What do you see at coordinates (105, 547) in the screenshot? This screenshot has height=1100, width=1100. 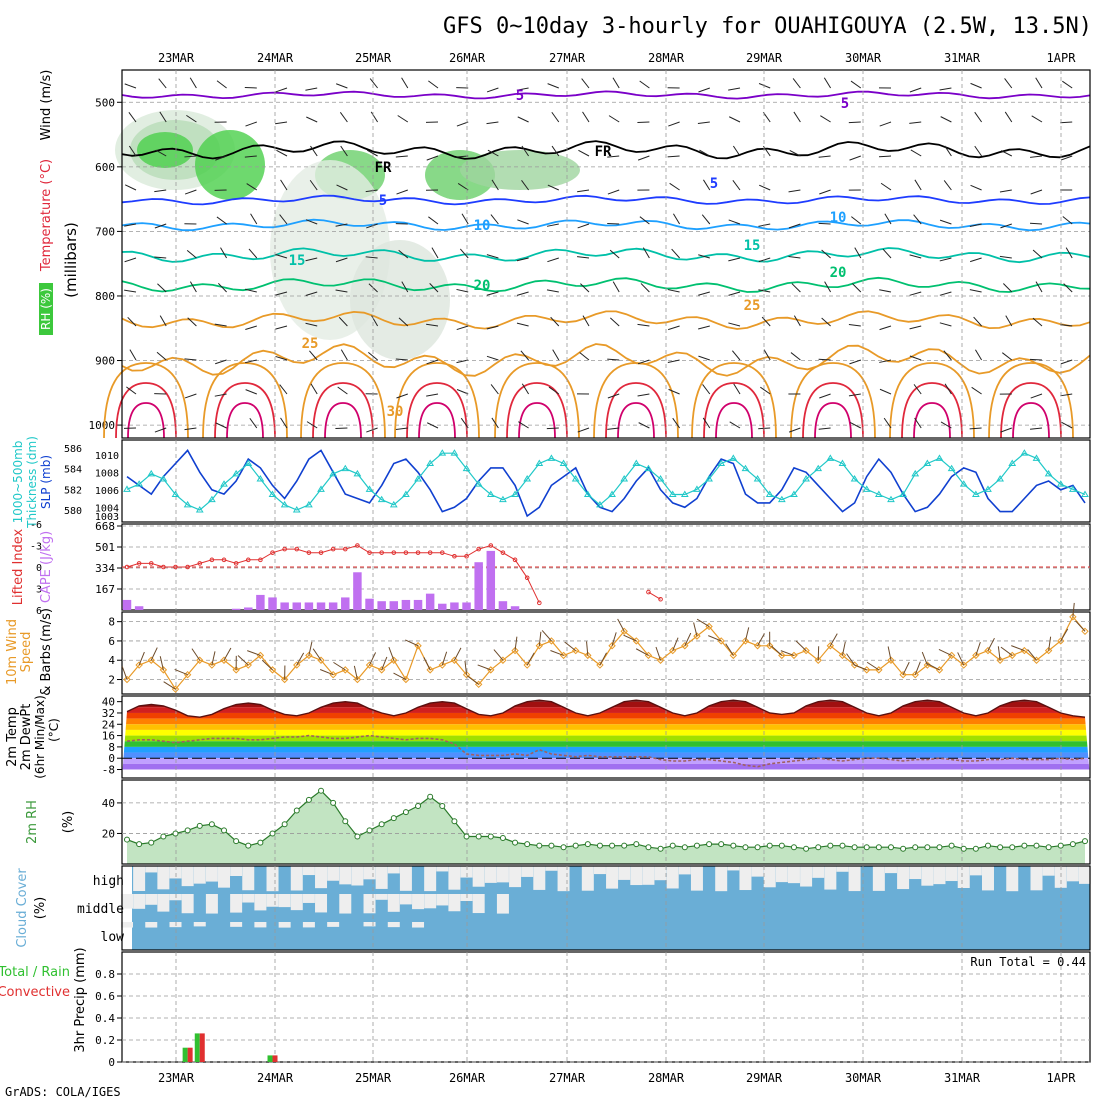 I see `cape-tick-label: 501` at bounding box center [105, 547].